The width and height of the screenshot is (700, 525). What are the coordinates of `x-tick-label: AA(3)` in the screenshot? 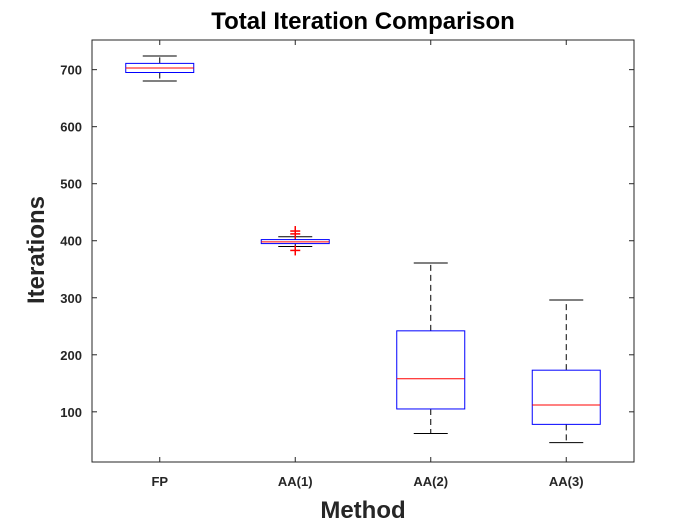 It's located at (566, 481).